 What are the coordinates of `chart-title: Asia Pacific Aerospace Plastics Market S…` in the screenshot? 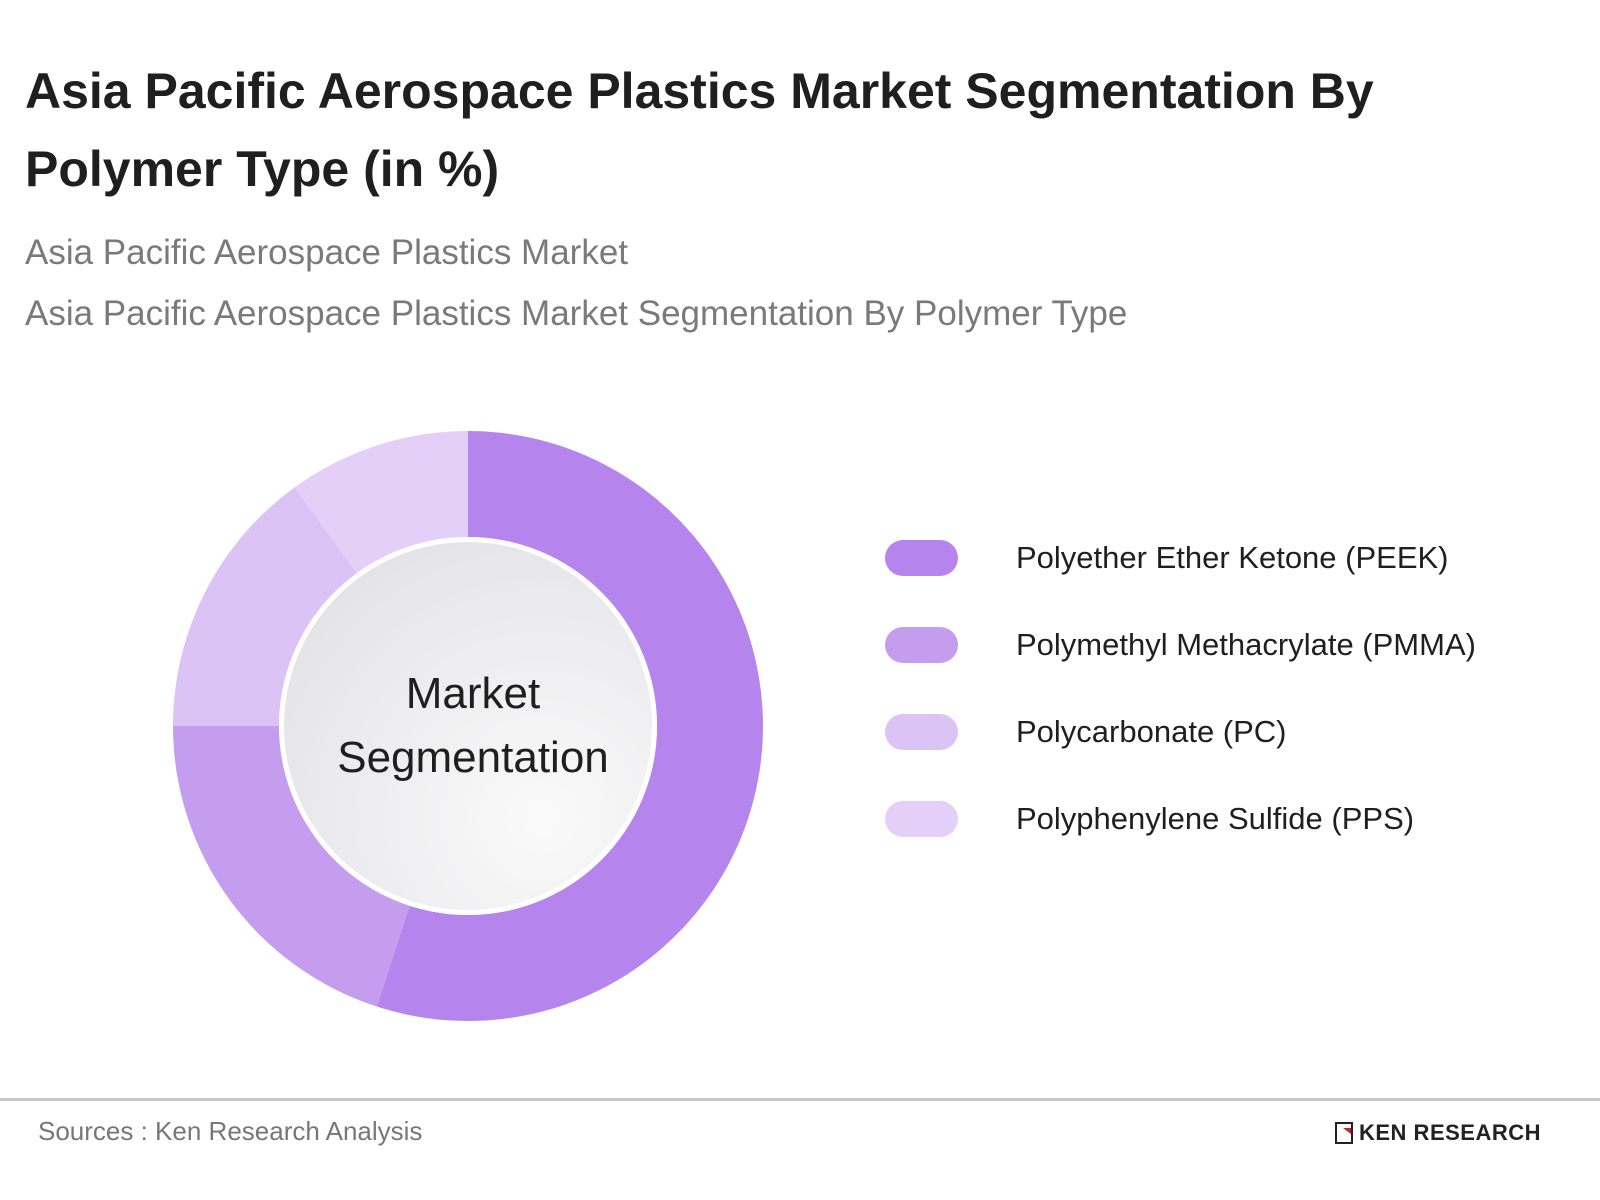 It's located at (699, 130).